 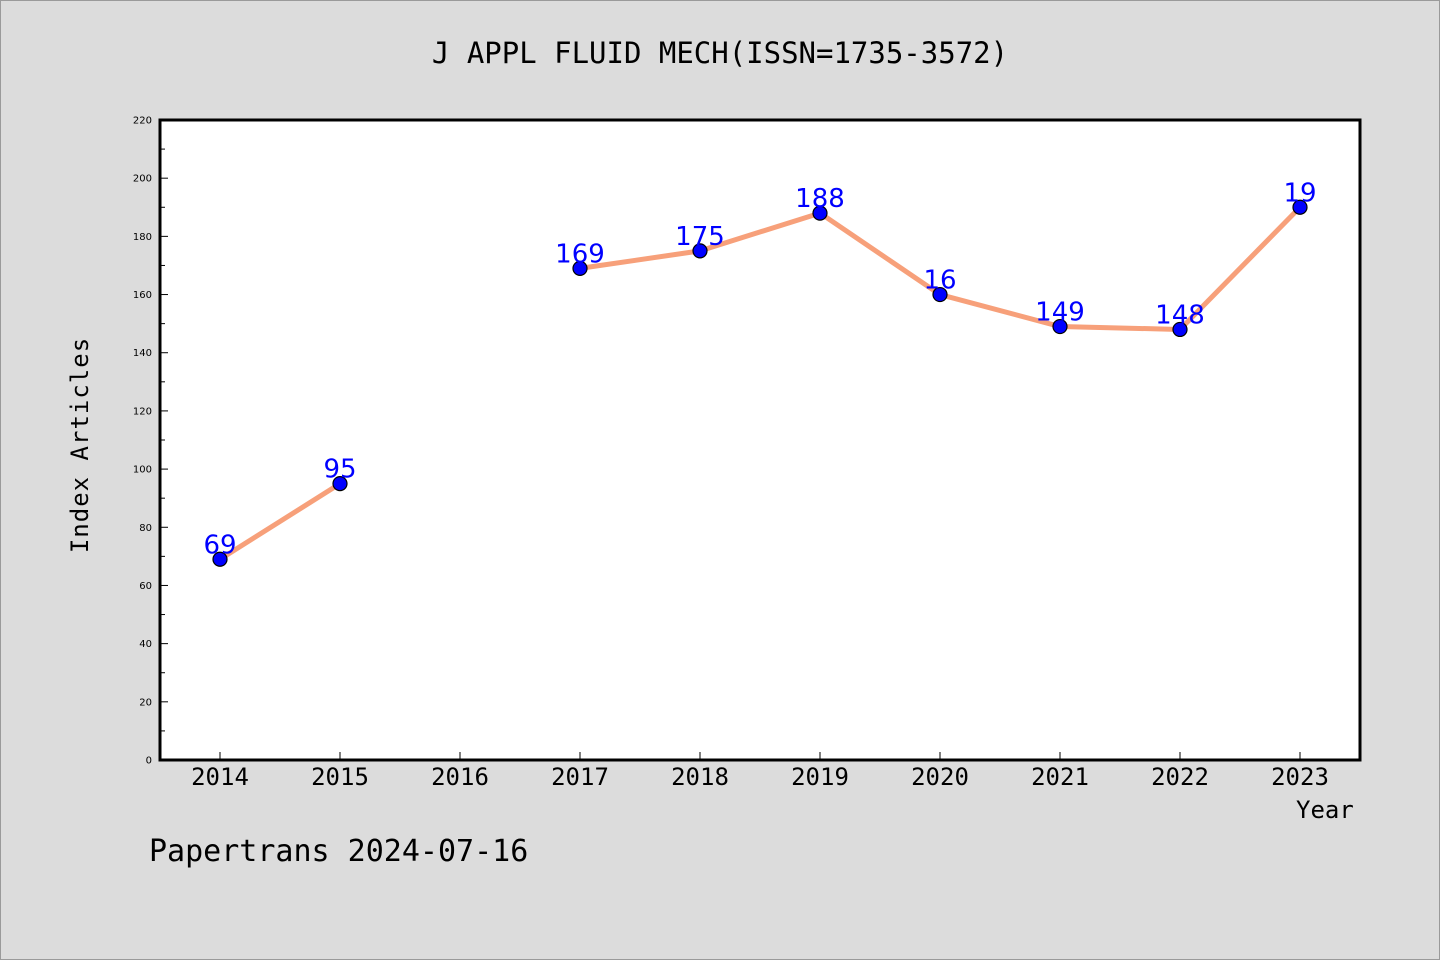 What do you see at coordinates (580, 777) in the screenshot?
I see `x-tick-label: 2017` at bounding box center [580, 777].